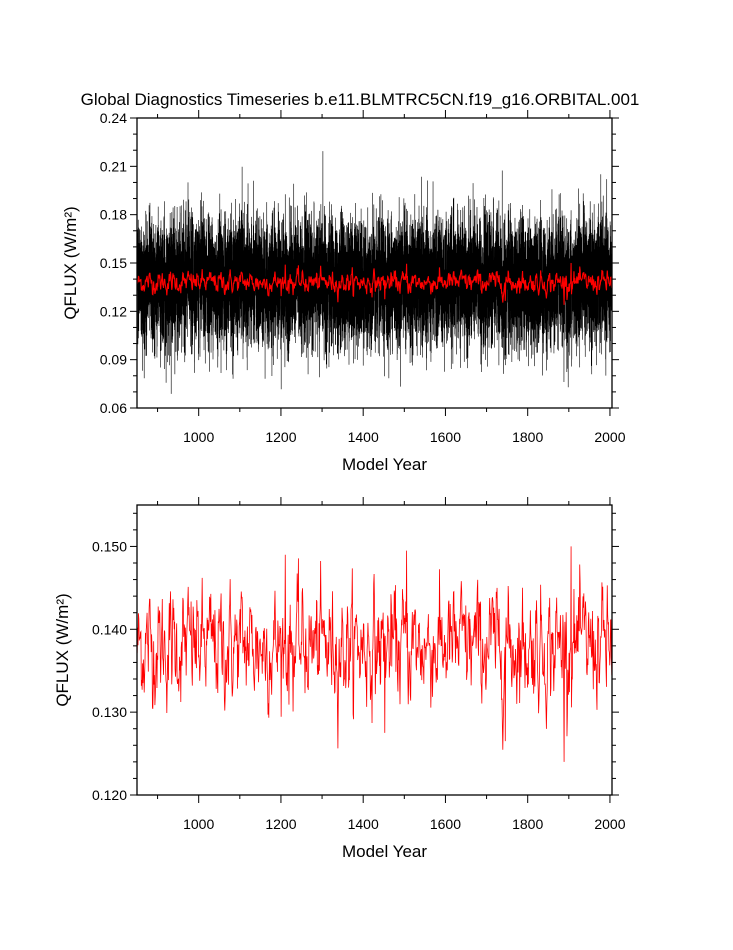  Describe the element at coordinates (113, 311) in the screenshot. I see `y-tick-label: 0.12` at that location.